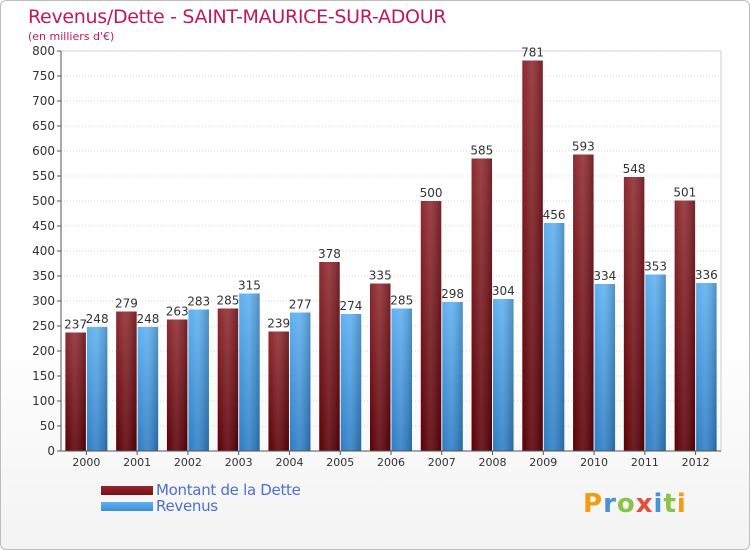  I want to click on x-tick-label: 2003, so click(239, 462).